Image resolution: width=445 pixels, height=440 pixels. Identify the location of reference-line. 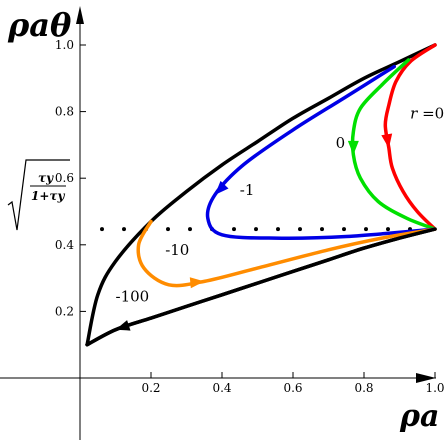
(267, 229).